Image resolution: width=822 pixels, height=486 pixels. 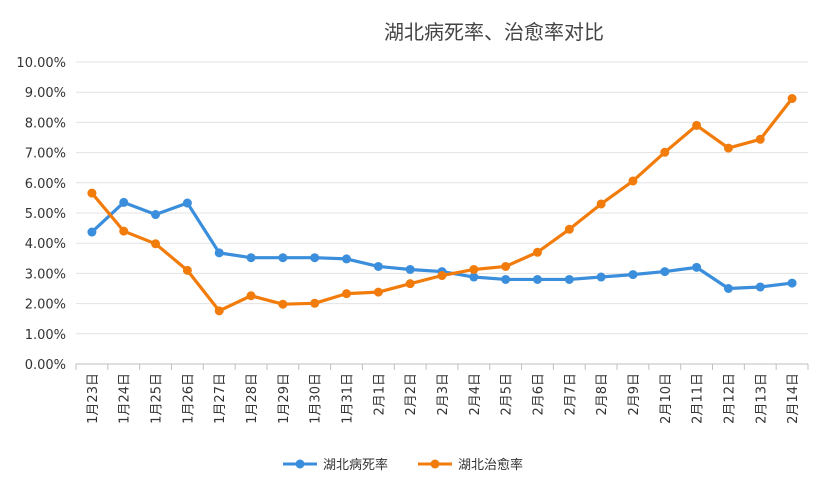 What do you see at coordinates (45, 93) in the screenshot?
I see `y-tick-label: 9.00%` at bounding box center [45, 93].